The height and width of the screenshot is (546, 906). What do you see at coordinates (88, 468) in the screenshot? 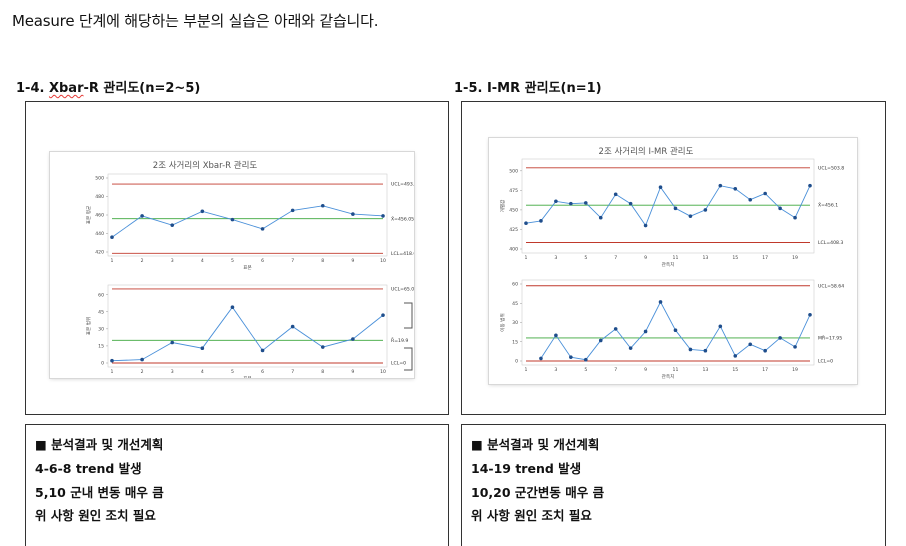
I see `analysis-line: 4-6-8 trend 발생` at bounding box center [88, 468].